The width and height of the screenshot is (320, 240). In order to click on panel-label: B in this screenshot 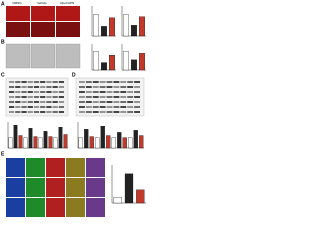, I will do `click(3, 42)`.